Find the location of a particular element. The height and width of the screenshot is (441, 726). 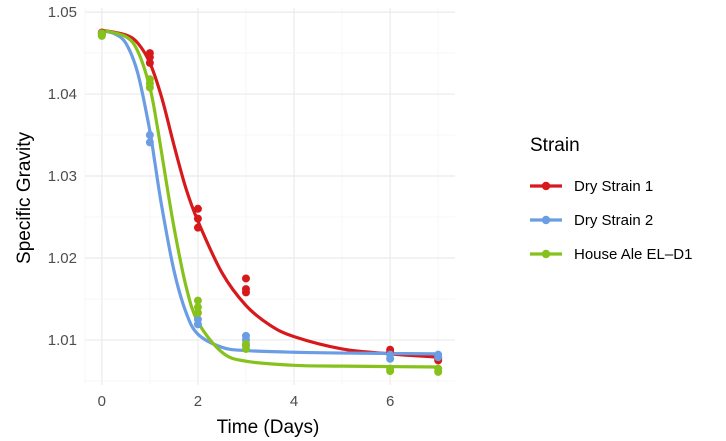

legend-label: House Ale EL–D1 is located at coordinates (633, 254).